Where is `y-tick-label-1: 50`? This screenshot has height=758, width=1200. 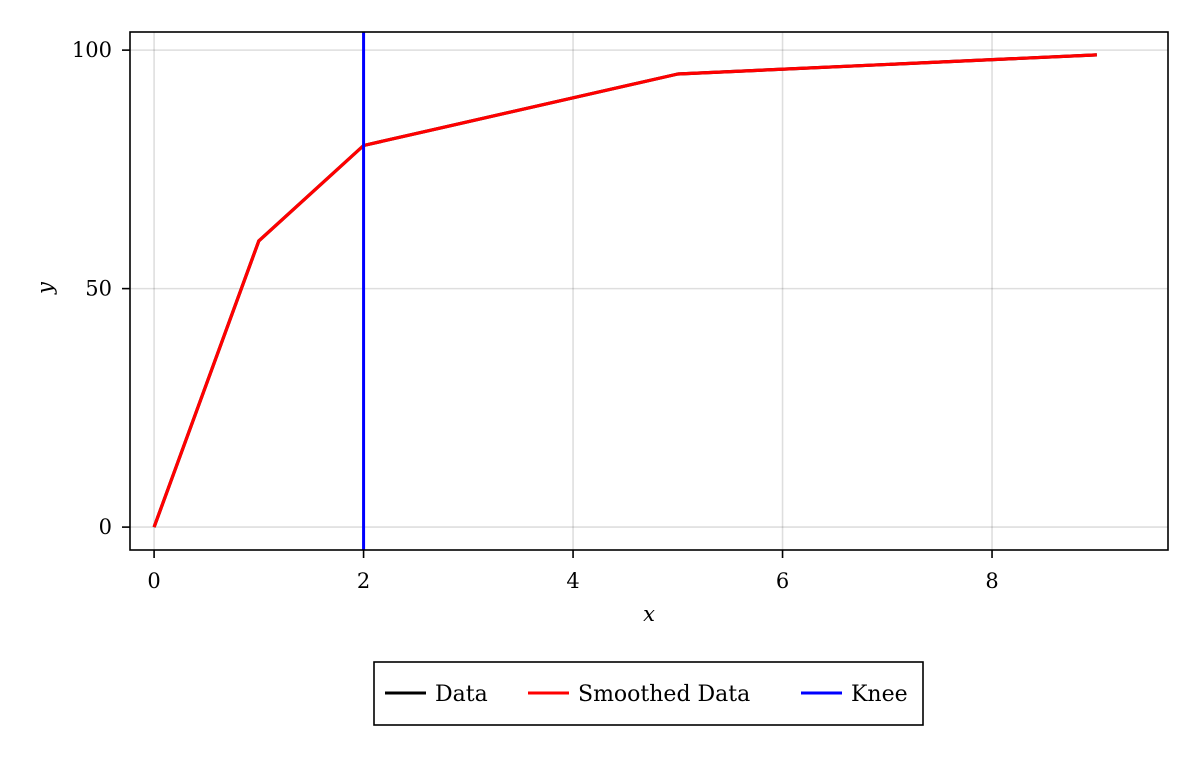
y-tick-label-1: 50 is located at coordinates (98, 289).